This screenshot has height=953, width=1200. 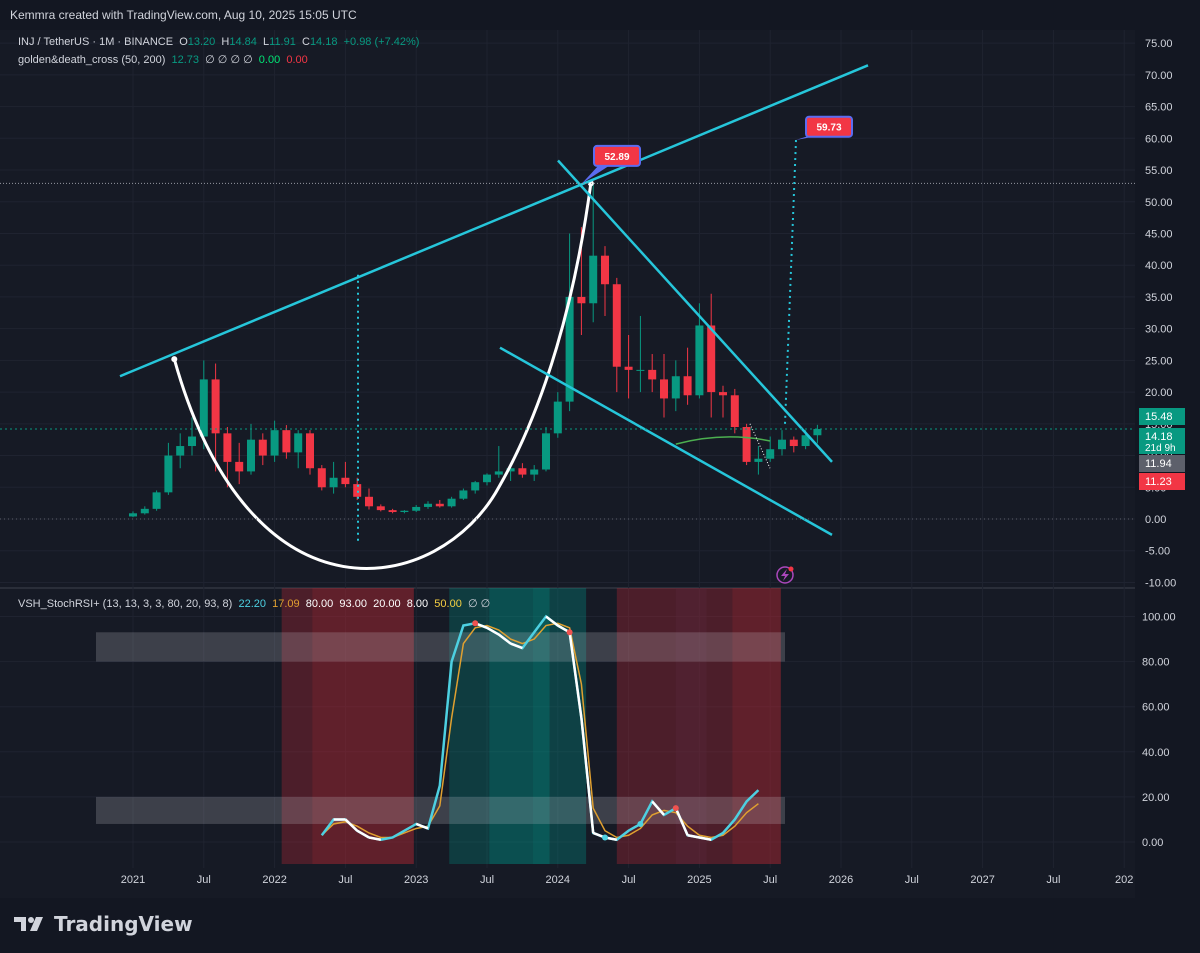 I want to click on cup-start-point, so click(x=174, y=359).